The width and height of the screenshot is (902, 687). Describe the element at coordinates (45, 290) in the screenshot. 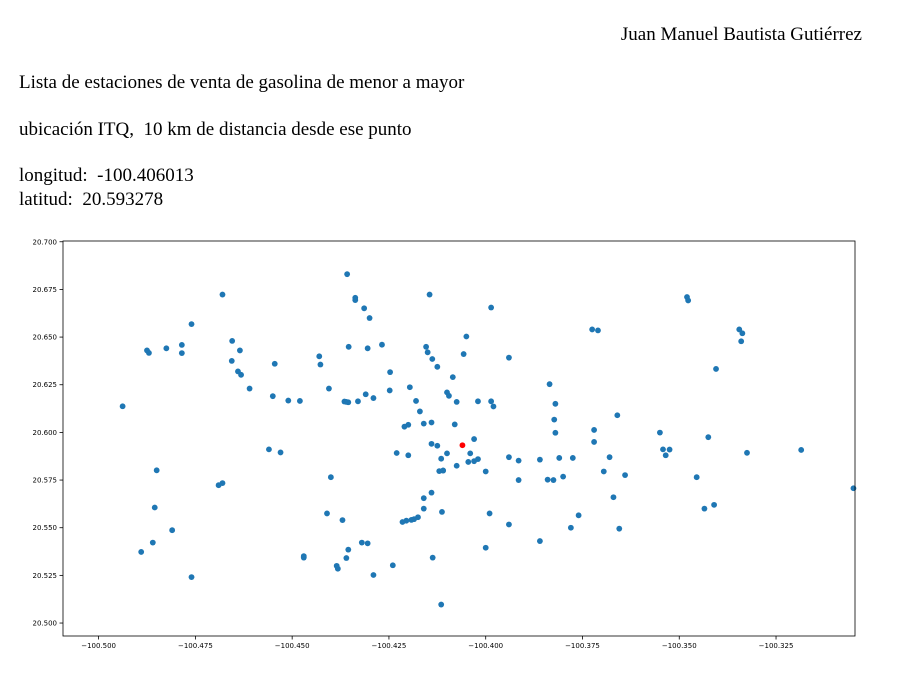

I see `y-tick-label: 20.675` at that location.